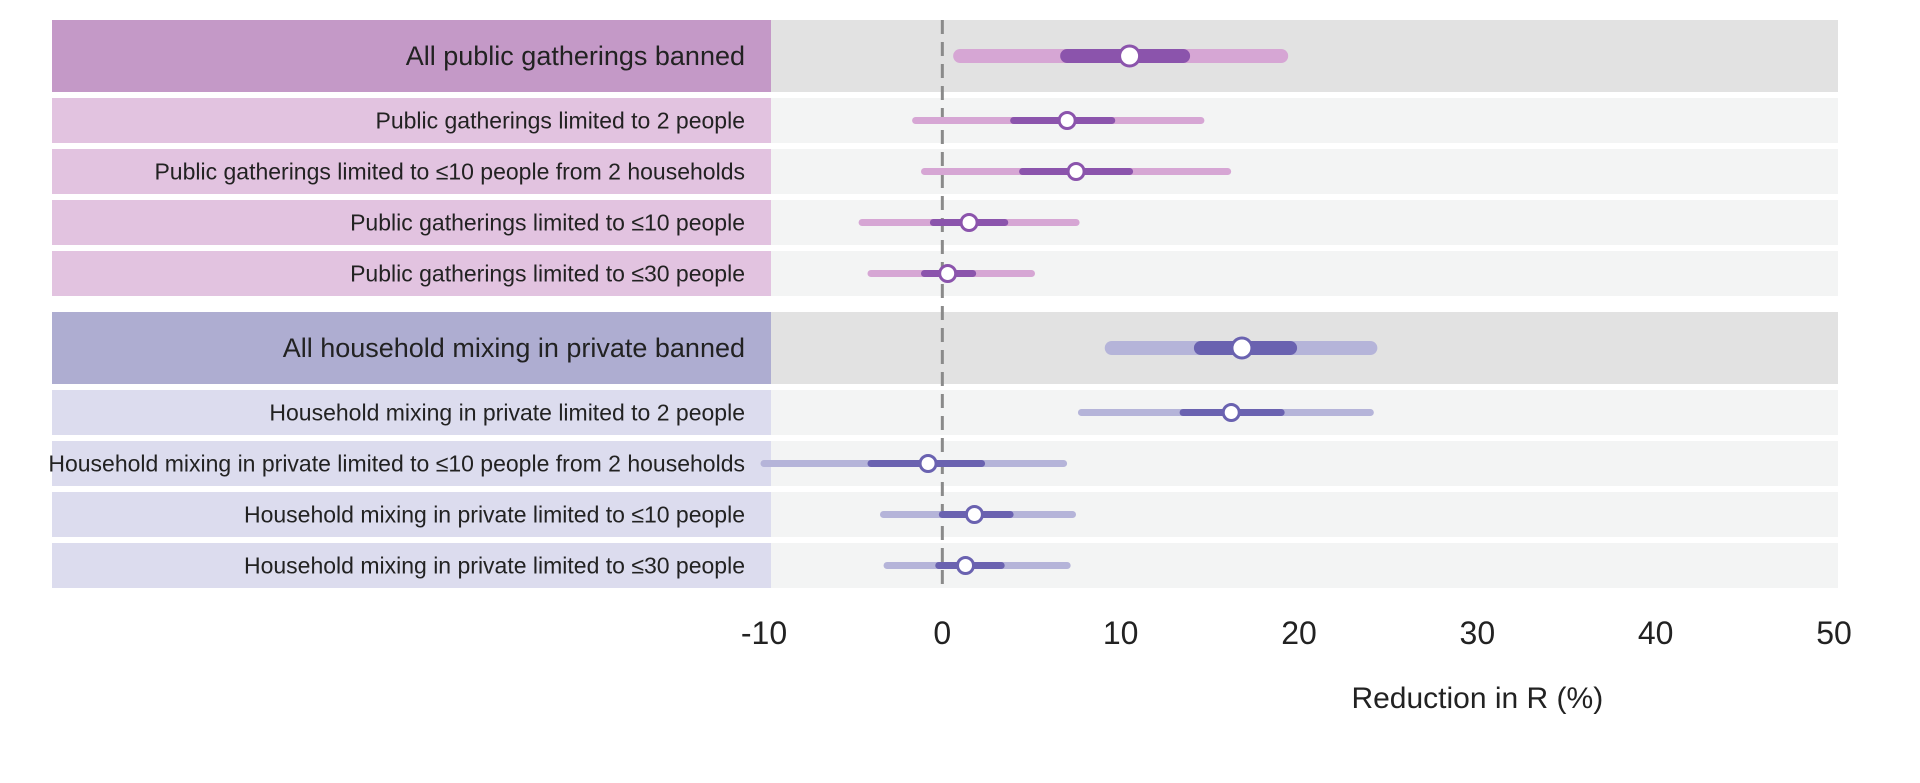  What do you see at coordinates (1242, 348) in the screenshot?
I see `household-row-0-estimate-point` at bounding box center [1242, 348].